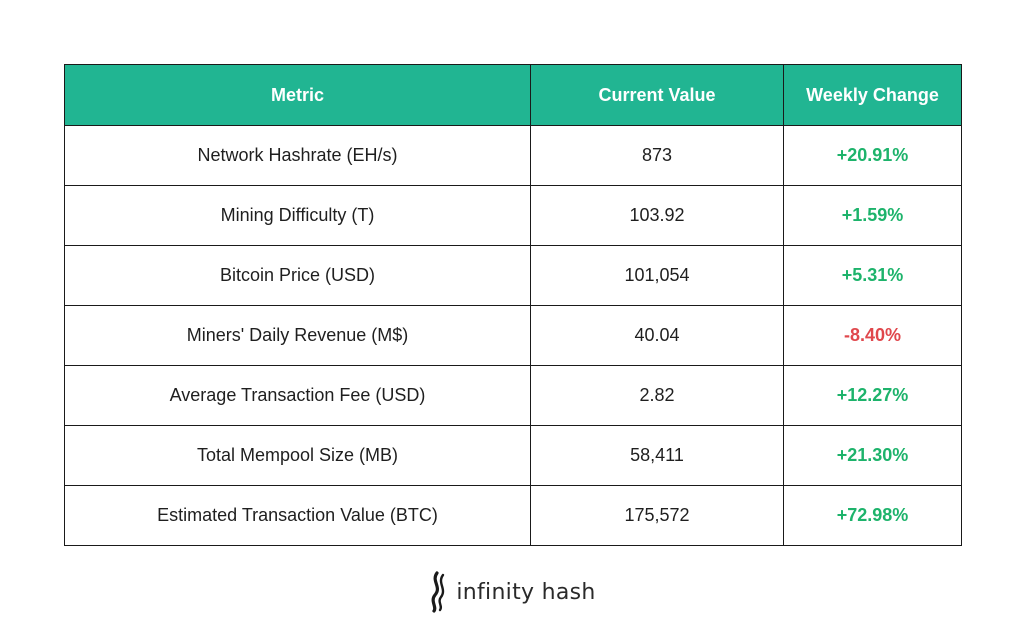 Image resolution: width=1024 pixels, height=631 pixels. Describe the element at coordinates (872, 95) in the screenshot. I see `header-weekly-change: Weekly Change` at that location.